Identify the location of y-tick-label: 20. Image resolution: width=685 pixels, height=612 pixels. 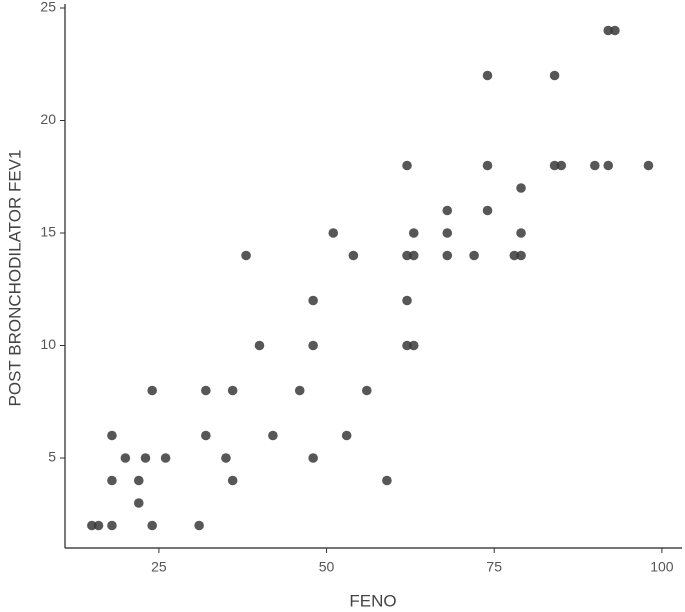
(48, 119).